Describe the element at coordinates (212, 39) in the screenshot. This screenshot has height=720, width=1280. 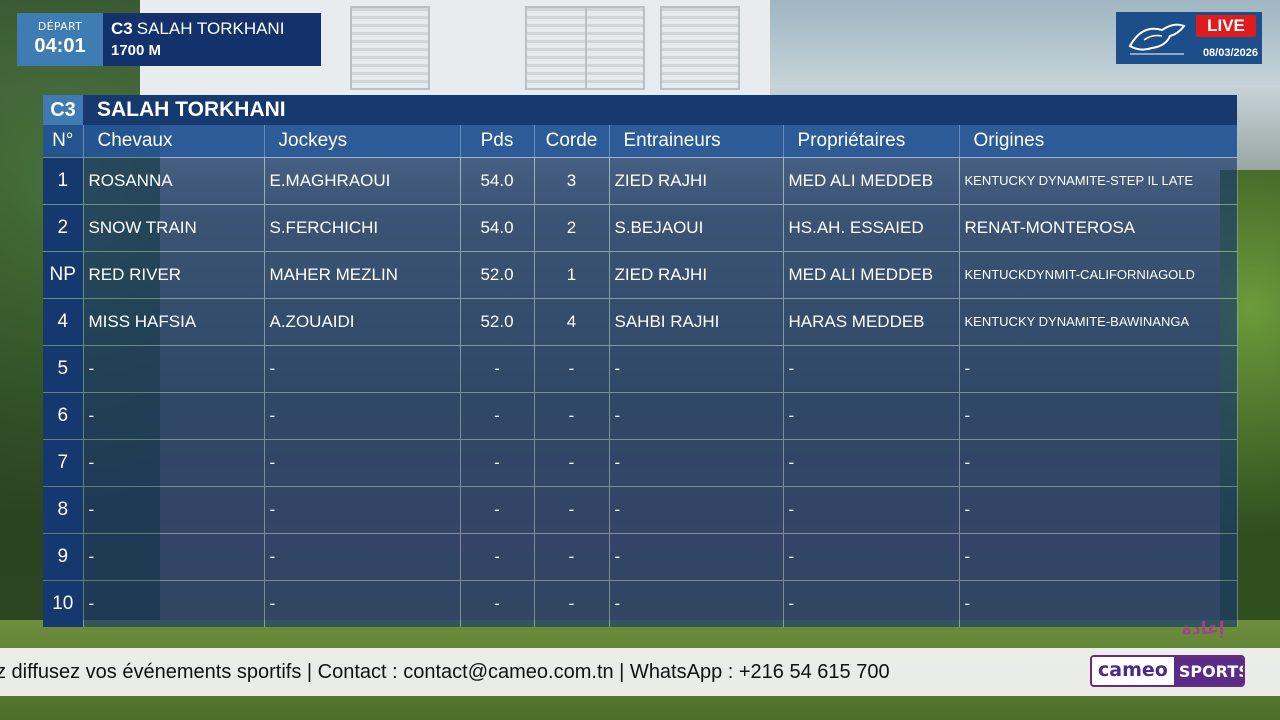
I see `race-info: C3 SALAH TORKHANI 1700 M` at that location.